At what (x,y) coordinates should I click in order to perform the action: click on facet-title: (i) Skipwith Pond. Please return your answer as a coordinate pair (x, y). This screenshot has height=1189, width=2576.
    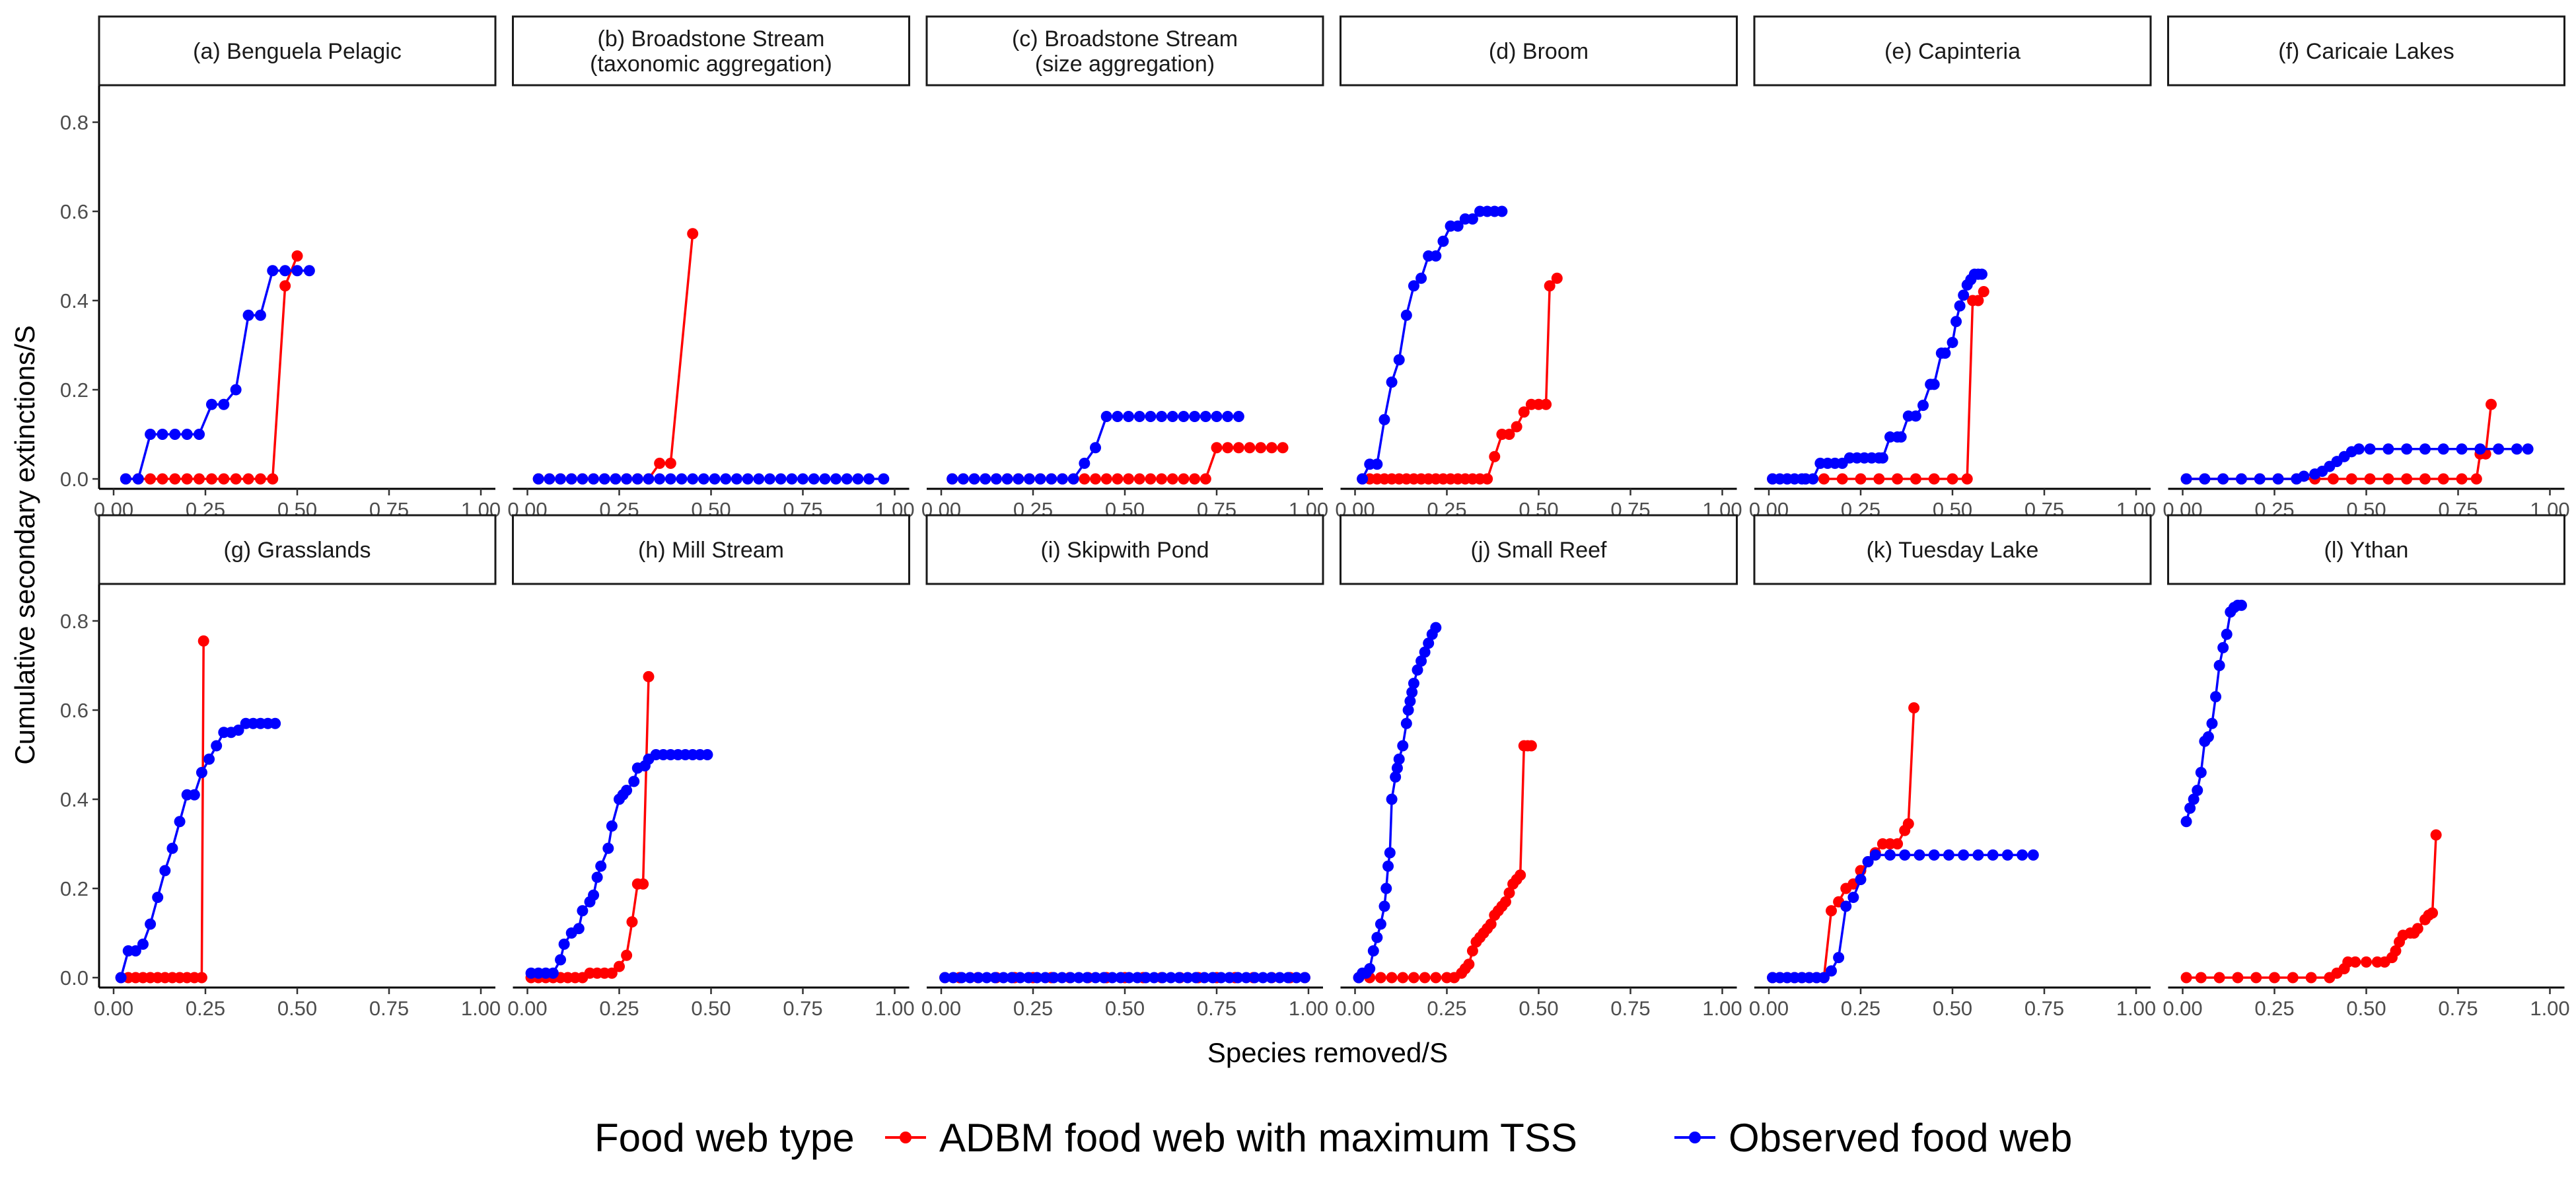
    Looking at the image, I should click on (1124, 550).